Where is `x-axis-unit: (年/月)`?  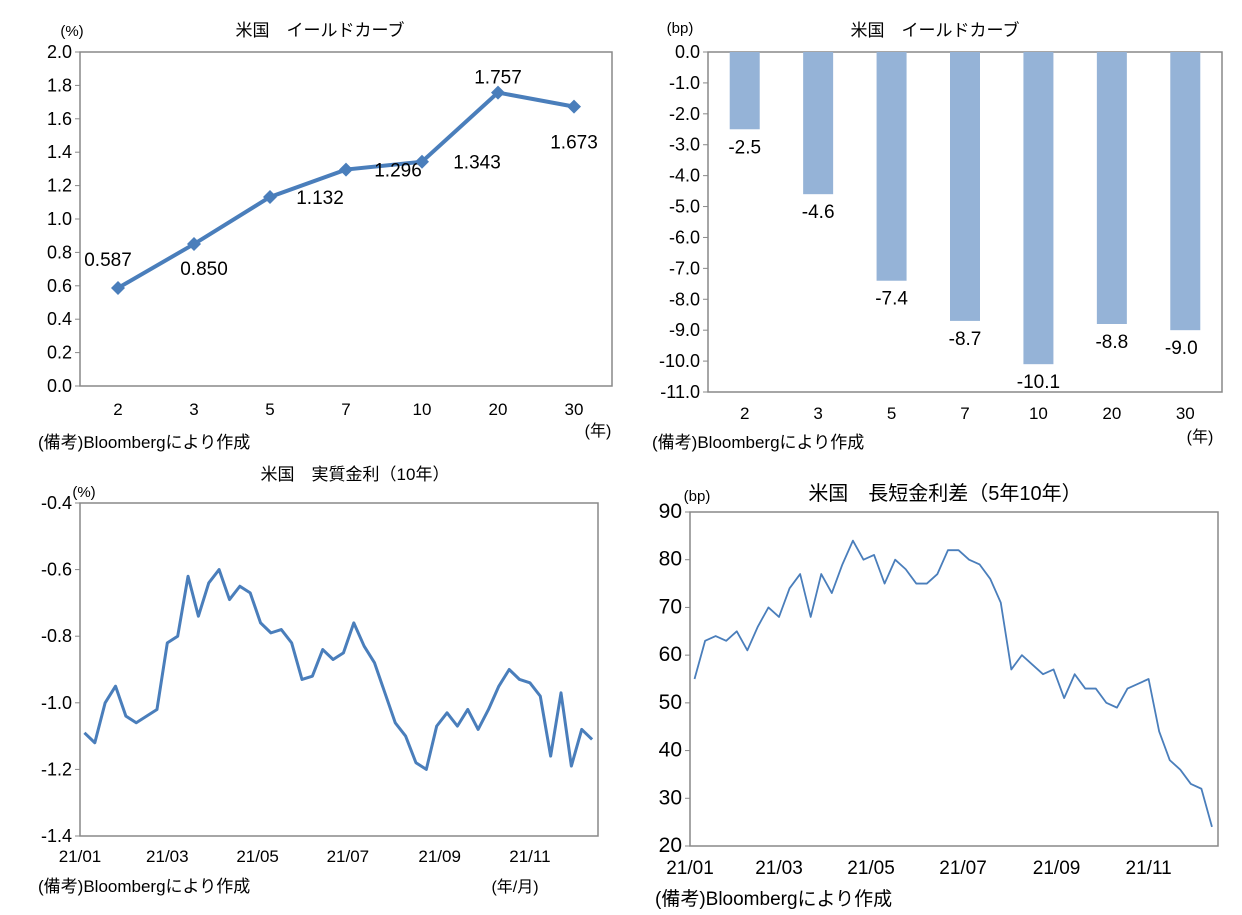
x-axis-unit: (年/月) is located at coordinates (514, 887).